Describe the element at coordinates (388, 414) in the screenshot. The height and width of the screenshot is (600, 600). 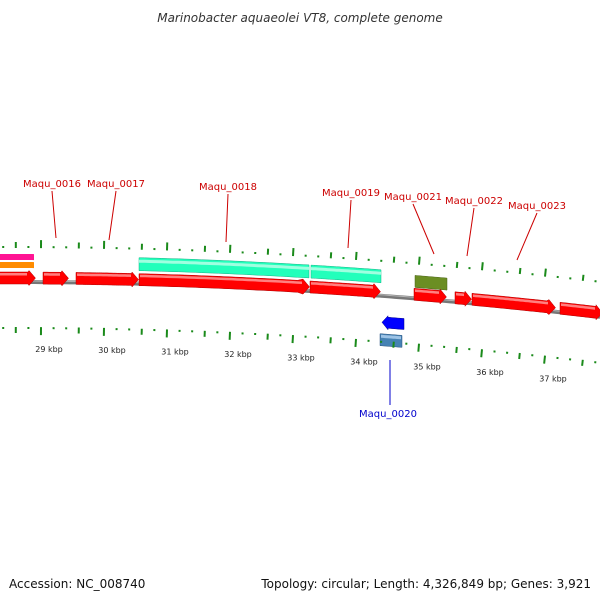
I see `gene-label-maqu-0020: Maqu_0020` at that location.